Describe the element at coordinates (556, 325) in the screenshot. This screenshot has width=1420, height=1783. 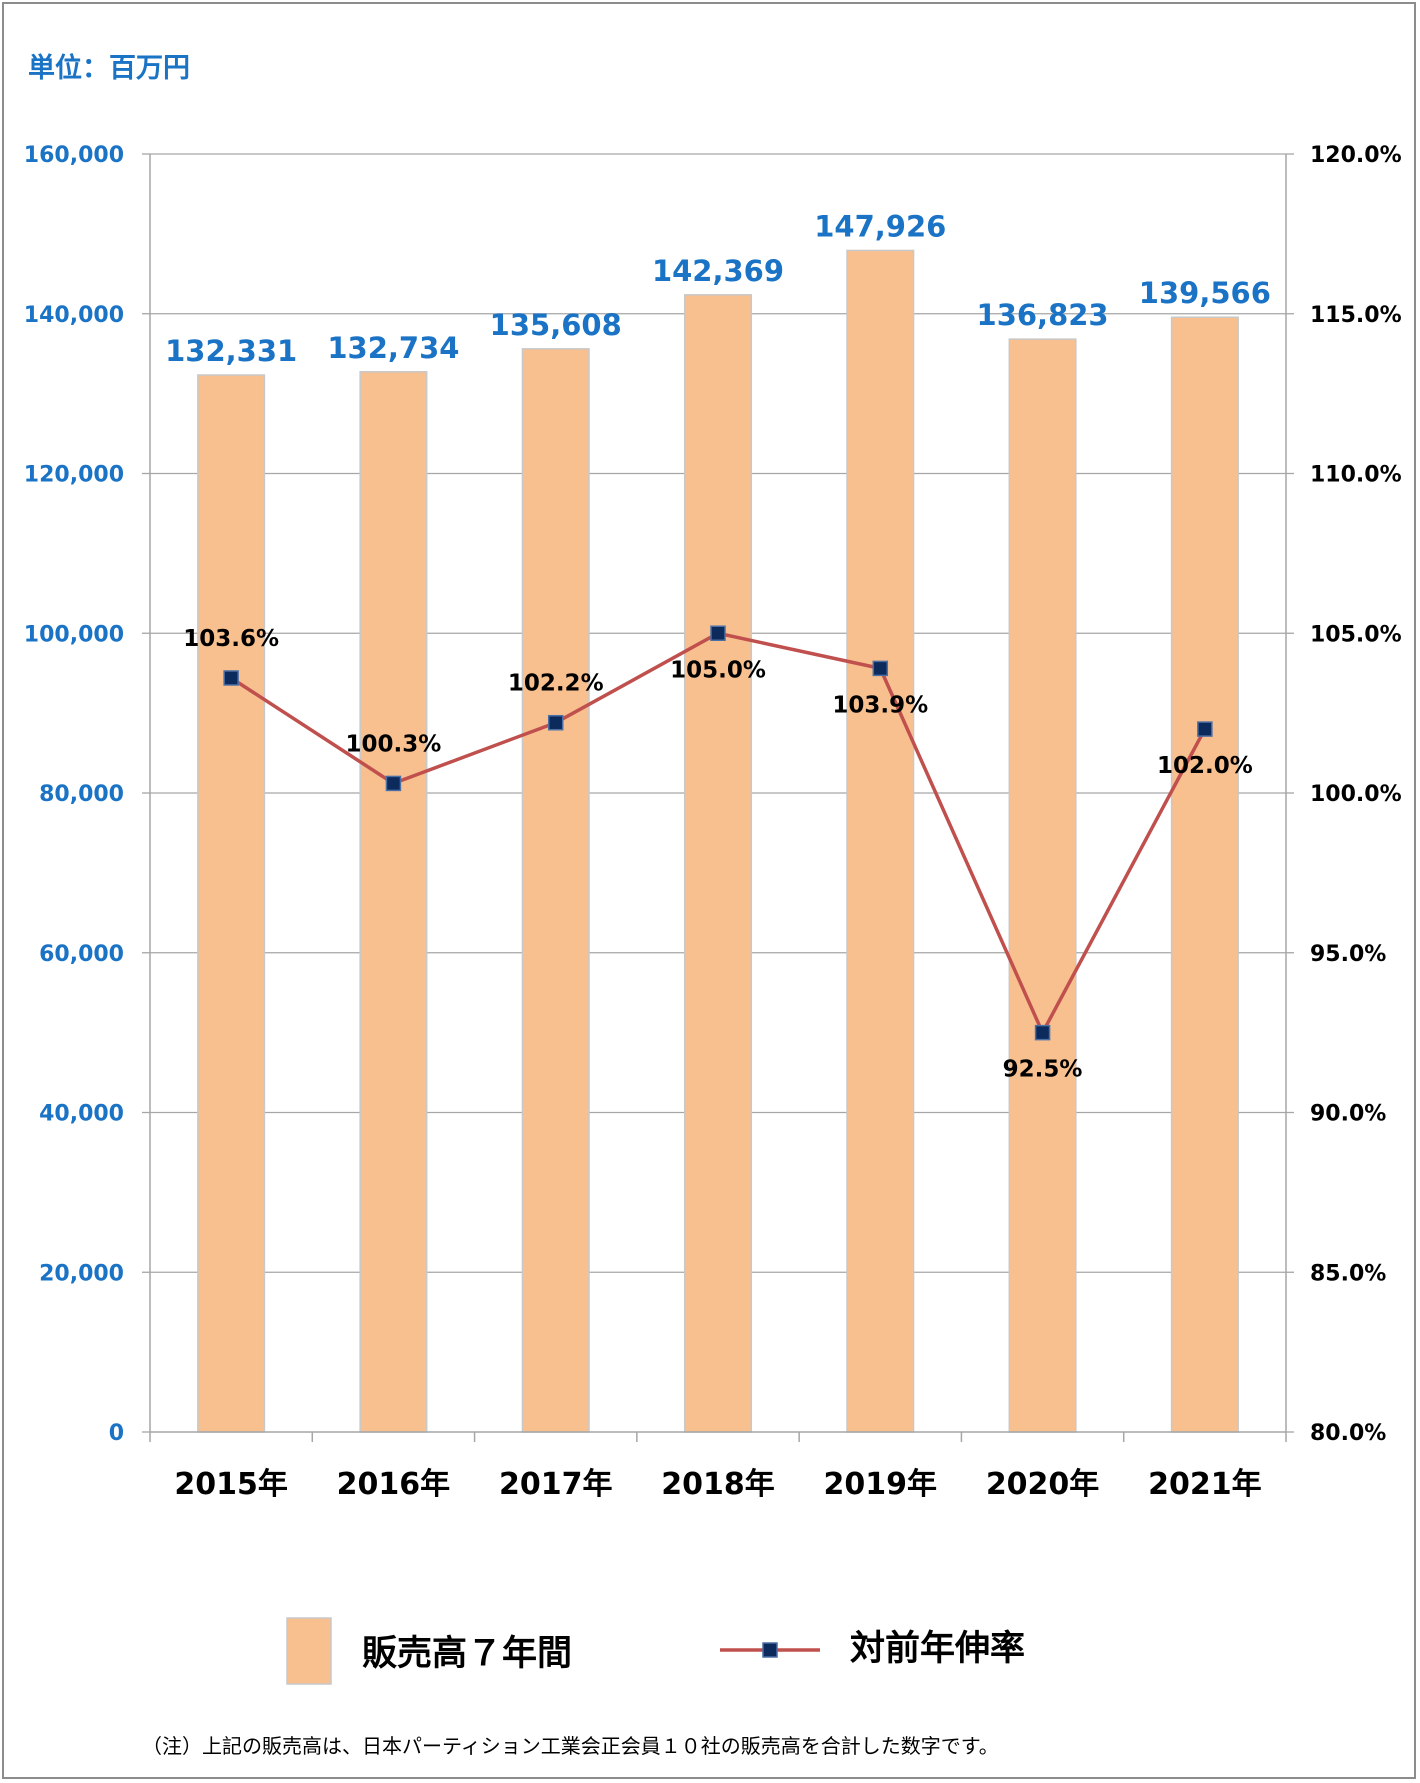
I see `bar-value-label: 135,608` at that location.